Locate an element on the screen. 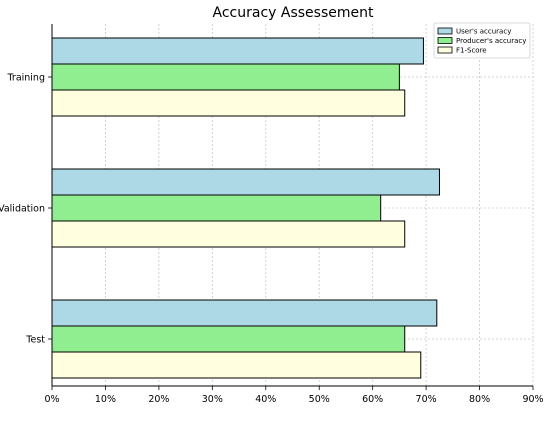 The width and height of the screenshot is (550, 422). y-category-label: Training is located at coordinates (26, 78).